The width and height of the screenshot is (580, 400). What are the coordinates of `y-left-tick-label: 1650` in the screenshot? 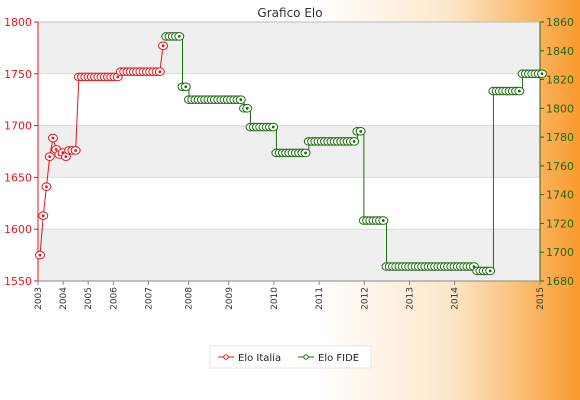 It's located at (18, 177).